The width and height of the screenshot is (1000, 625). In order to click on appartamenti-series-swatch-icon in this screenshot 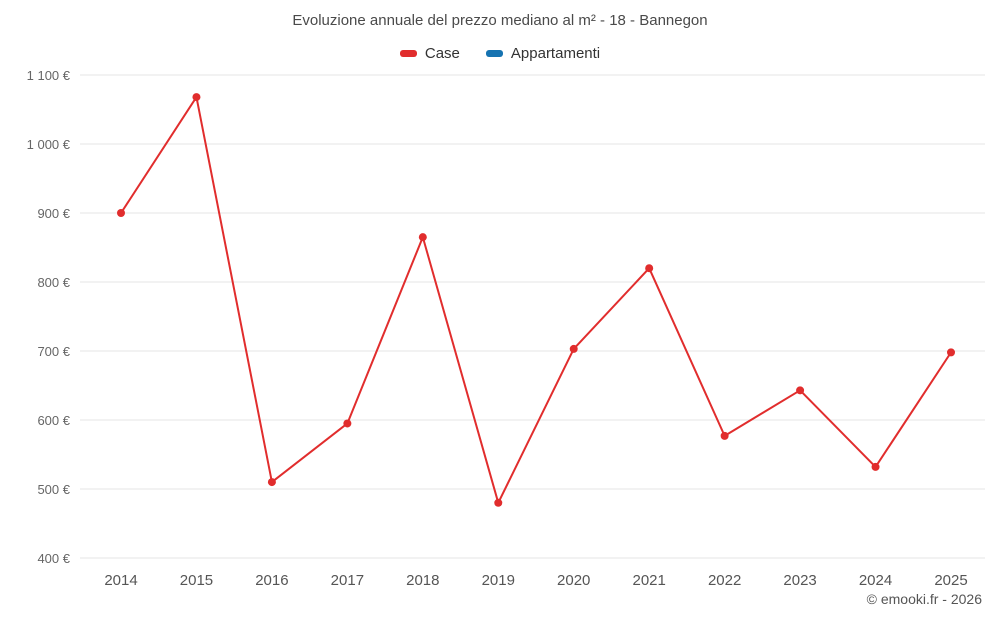, I will do `click(494, 53)`.